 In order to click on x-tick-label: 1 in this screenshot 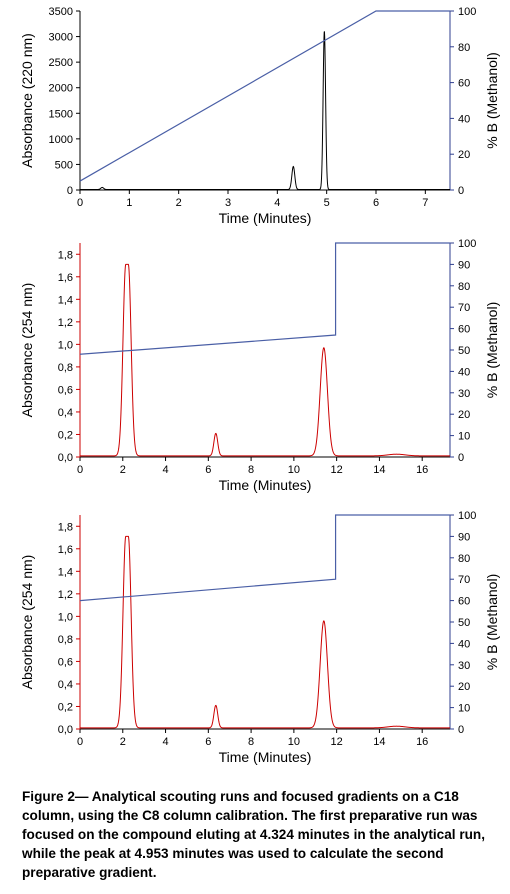, I will do `click(129, 203)`.